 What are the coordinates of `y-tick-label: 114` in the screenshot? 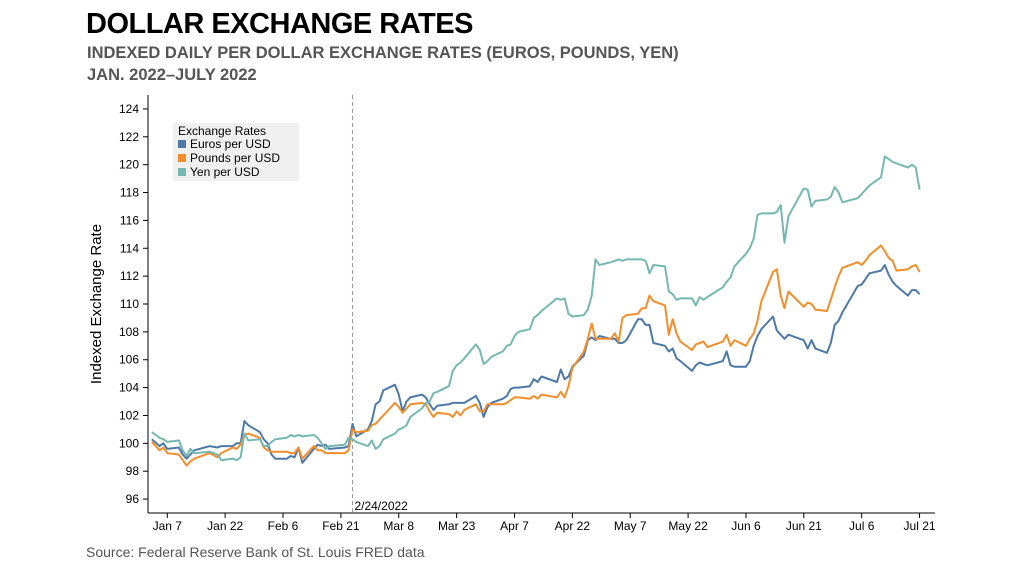 It's located at (129, 248).